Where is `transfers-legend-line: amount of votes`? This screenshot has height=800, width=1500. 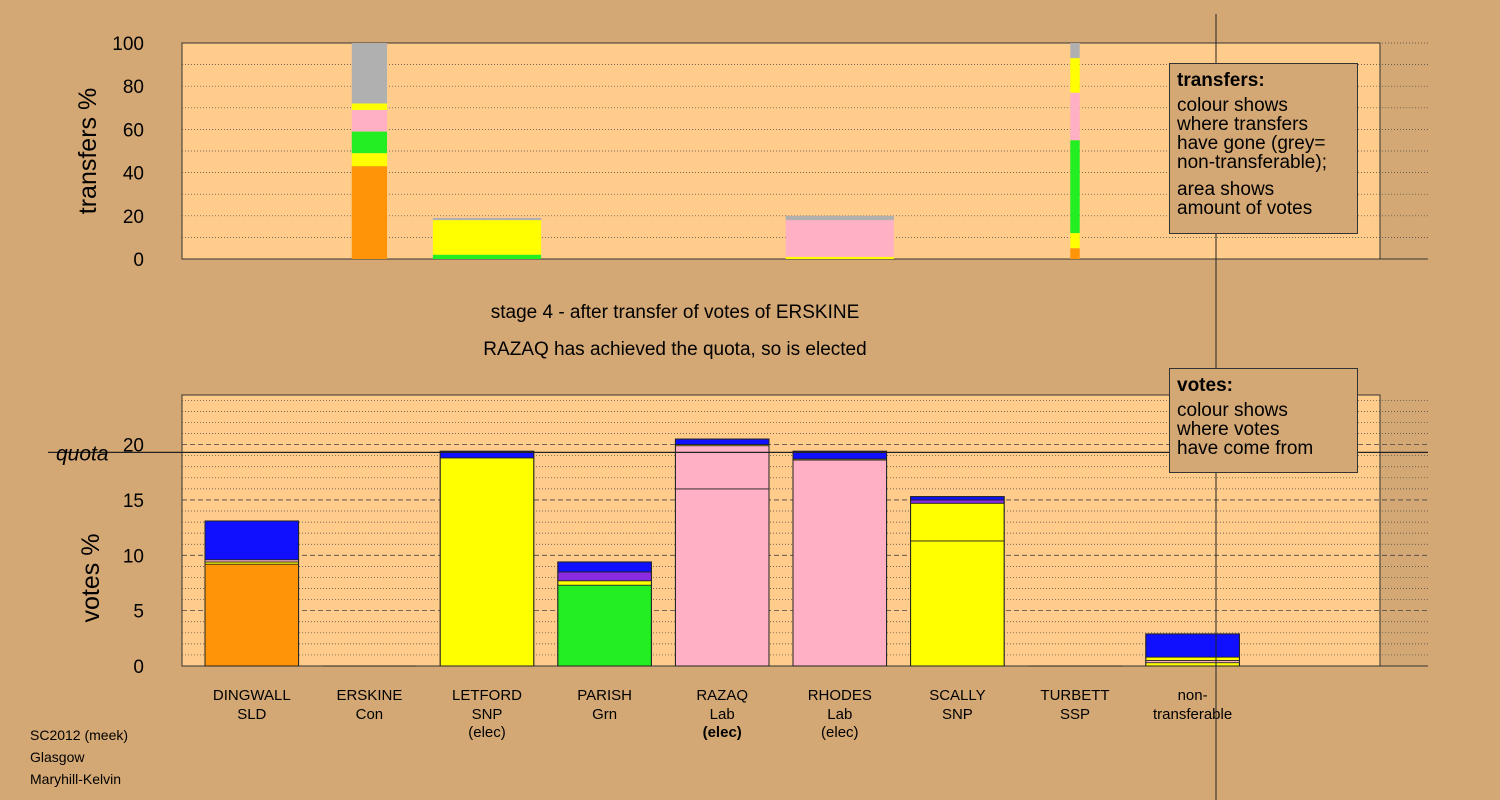
transfers-legend-line: amount of votes is located at coordinates (1245, 208).